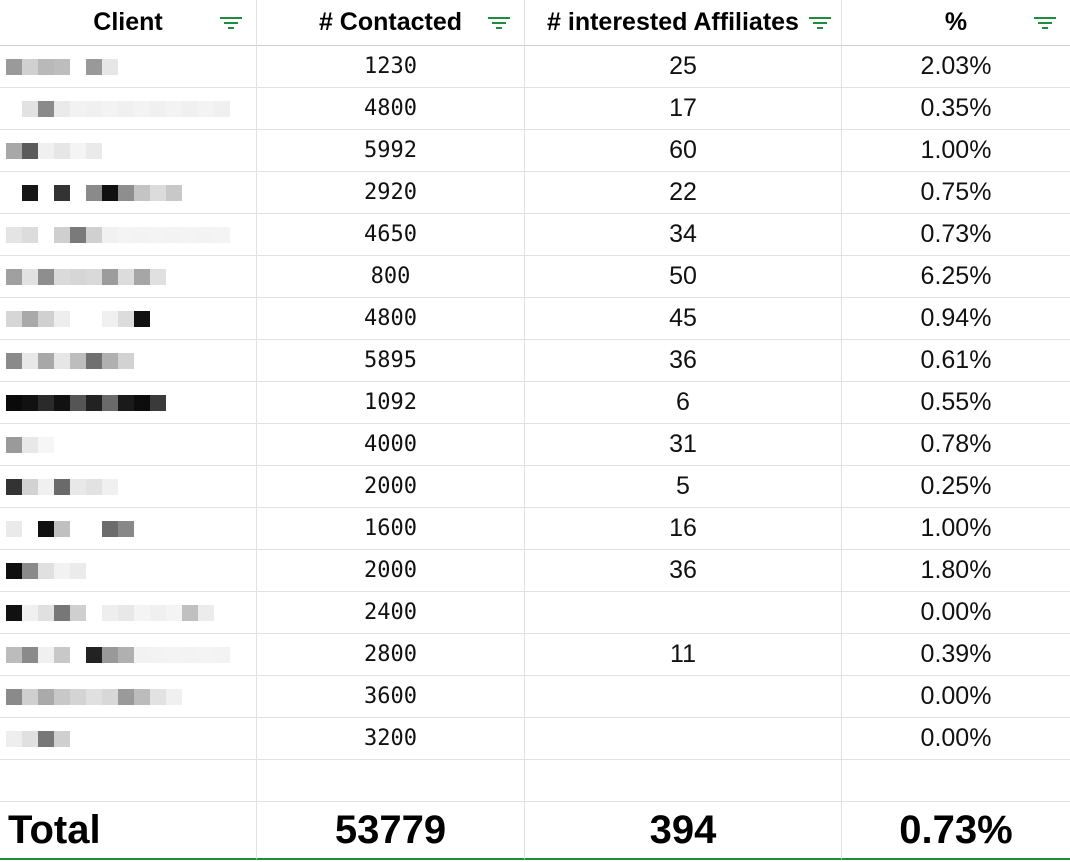 The image size is (1070, 862). I want to click on total-contacted-cell: 53779, so click(391, 831).